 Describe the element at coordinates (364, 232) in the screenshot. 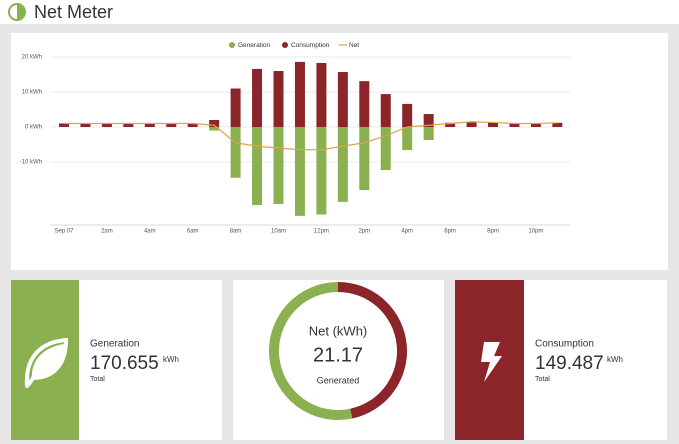

I see `x-tick-label: 2pm` at that location.